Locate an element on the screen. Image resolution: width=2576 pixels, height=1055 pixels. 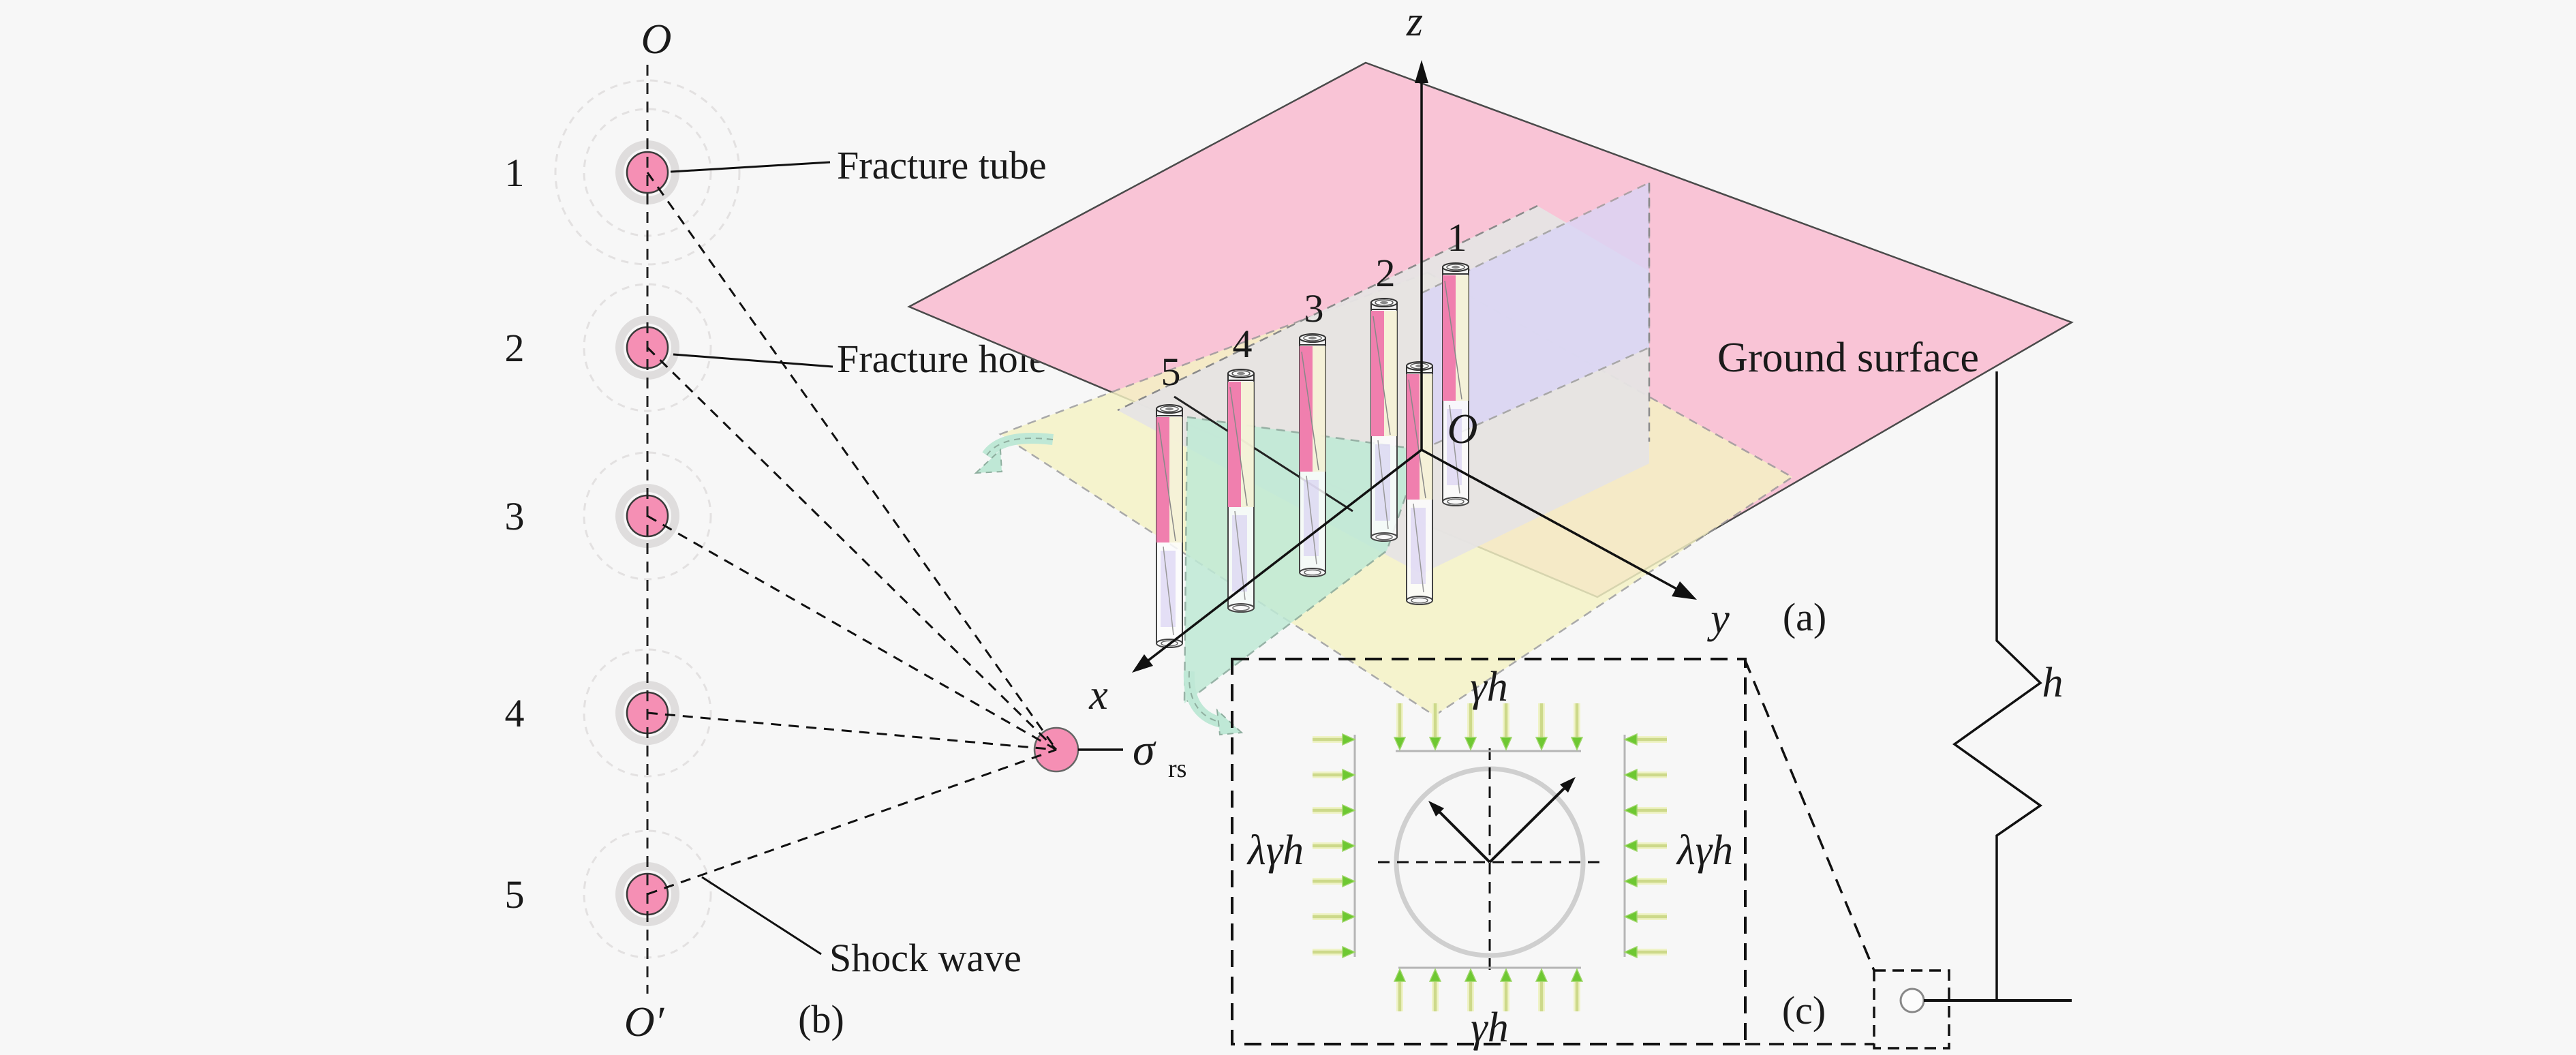
top-load-group is located at coordinates (1489, 727).